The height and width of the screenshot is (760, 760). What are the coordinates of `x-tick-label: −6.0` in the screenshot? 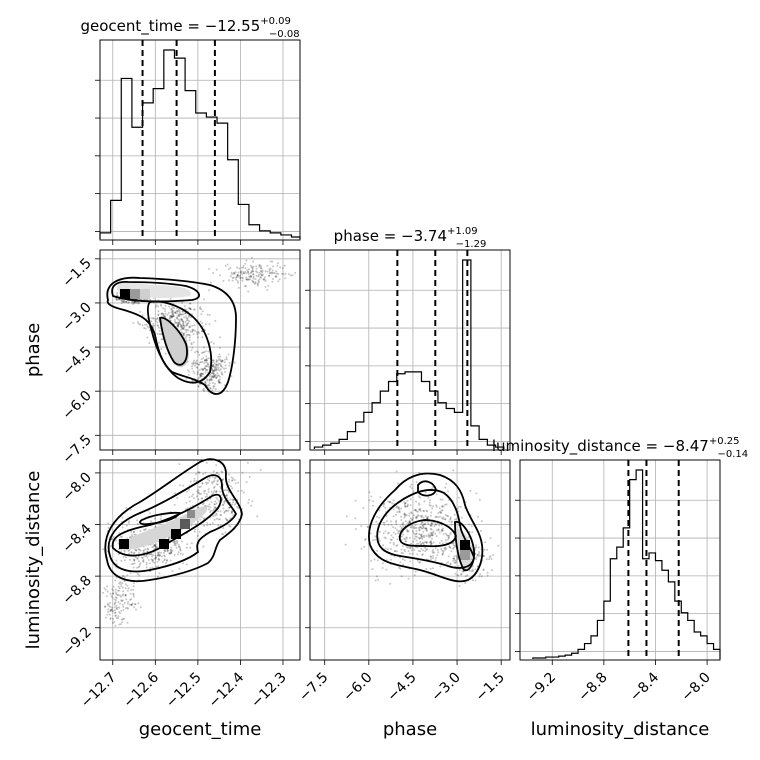 It's located at (357, 687).